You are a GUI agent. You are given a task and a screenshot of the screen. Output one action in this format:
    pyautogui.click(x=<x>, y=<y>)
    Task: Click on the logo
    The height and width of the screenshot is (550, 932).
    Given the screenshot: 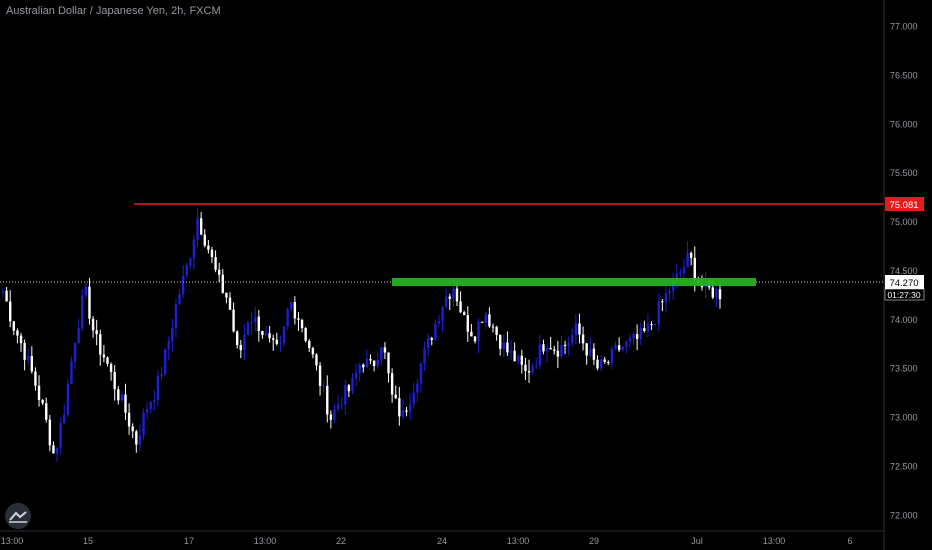 What is the action you would take?
    pyautogui.click(x=18, y=516)
    